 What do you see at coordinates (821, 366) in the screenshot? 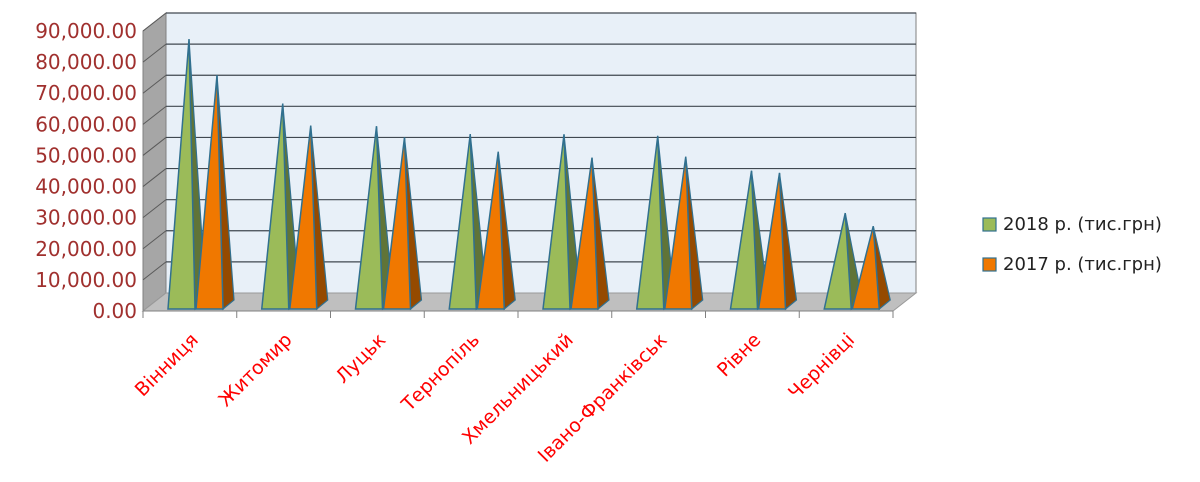
I see `x-tick-label: Чернівці` at bounding box center [821, 366].